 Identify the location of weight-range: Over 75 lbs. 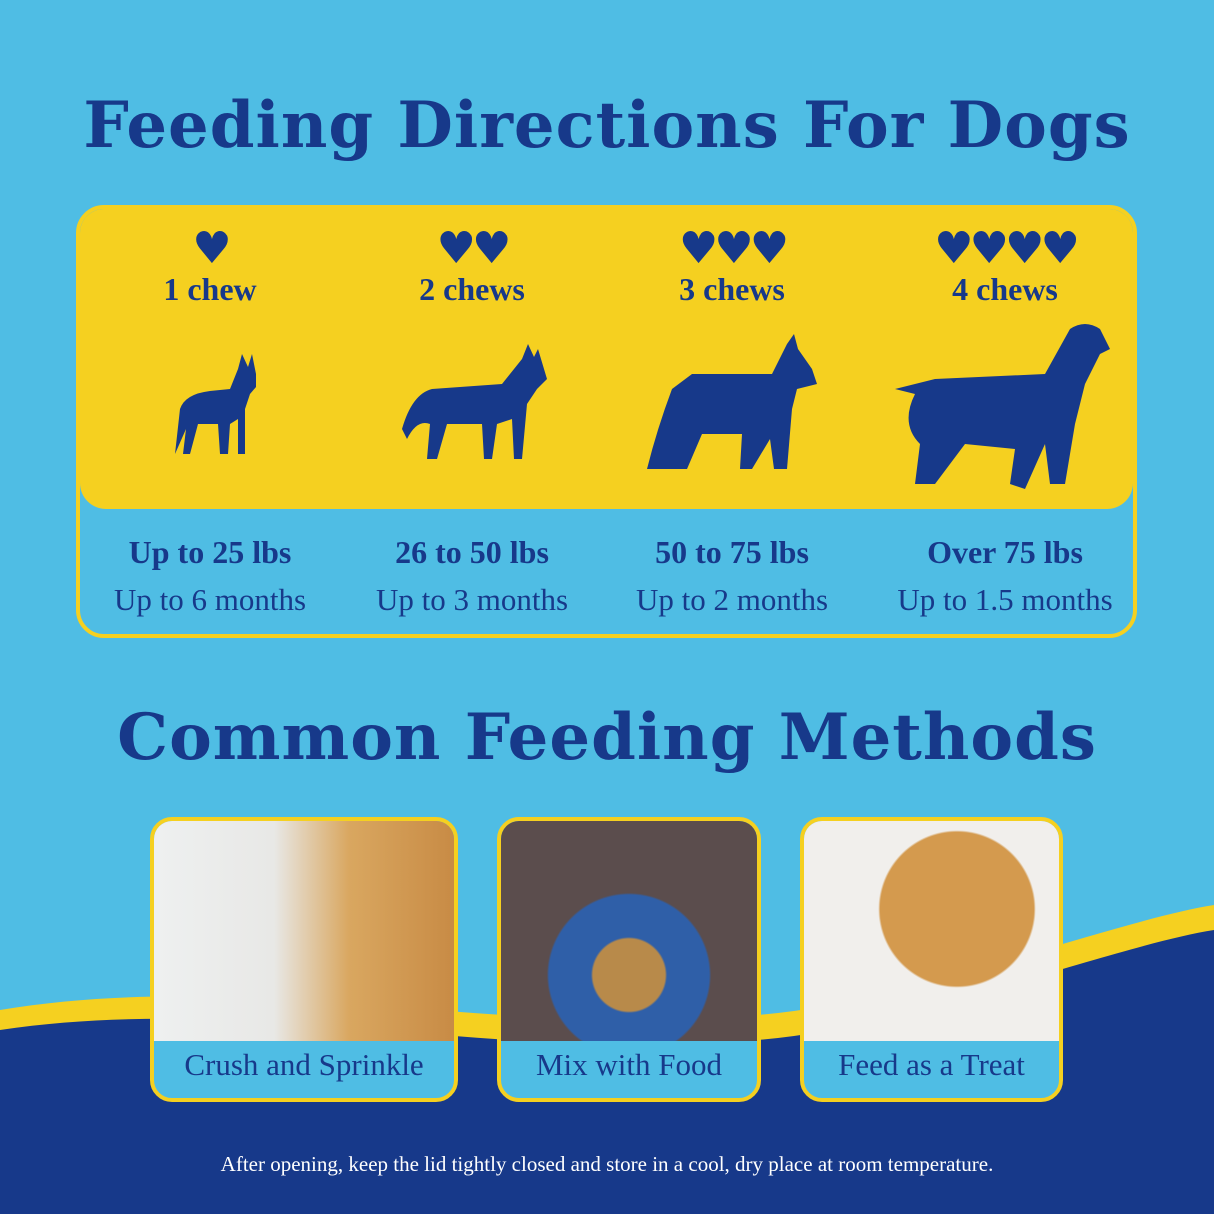
(1005, 552).